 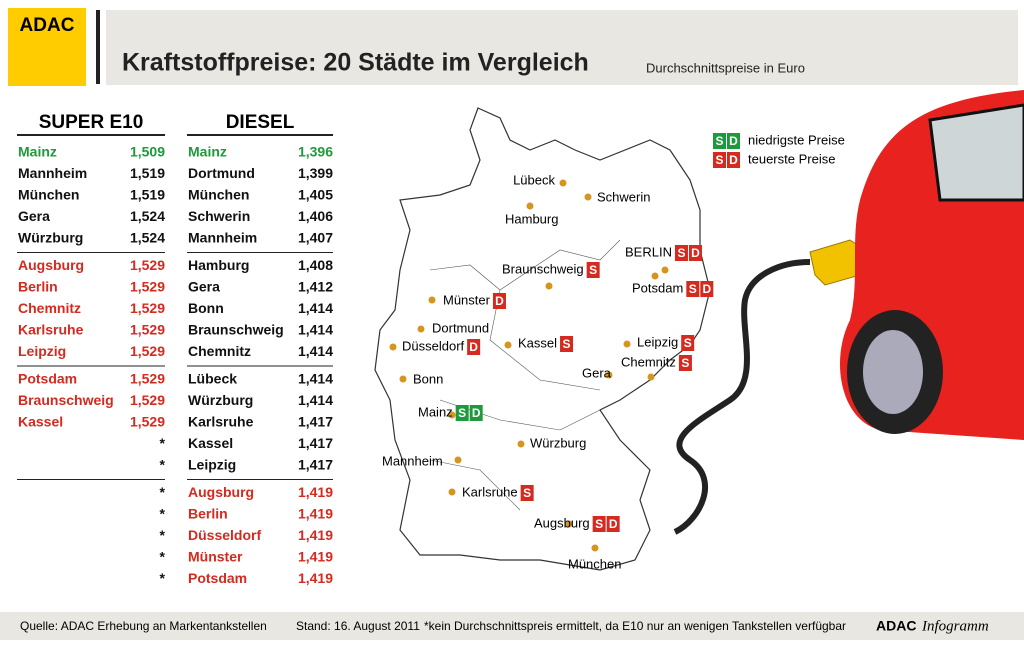 I want to click on footer-date: Stand: 16. August 2011, so click(x=358, y=626).